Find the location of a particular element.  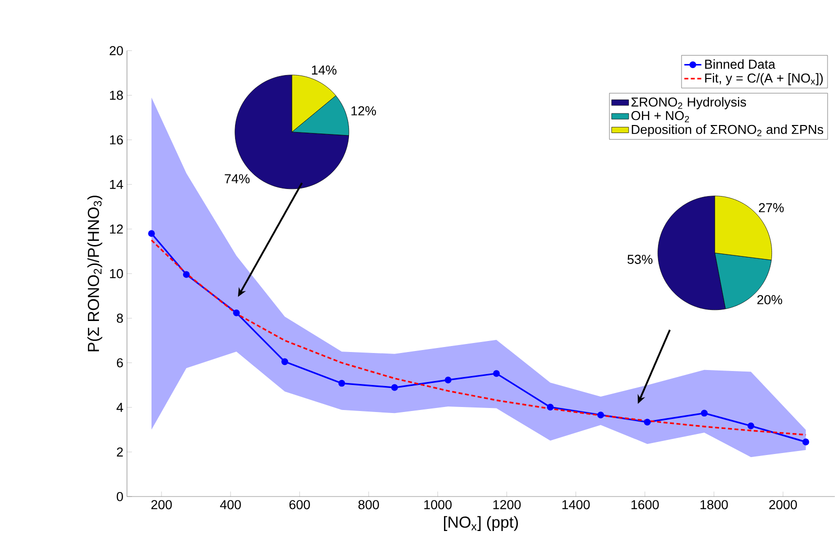

legend-label: Fit, y = C/(A + [NO$_{x}$]) is located at coordinates (764, 79).